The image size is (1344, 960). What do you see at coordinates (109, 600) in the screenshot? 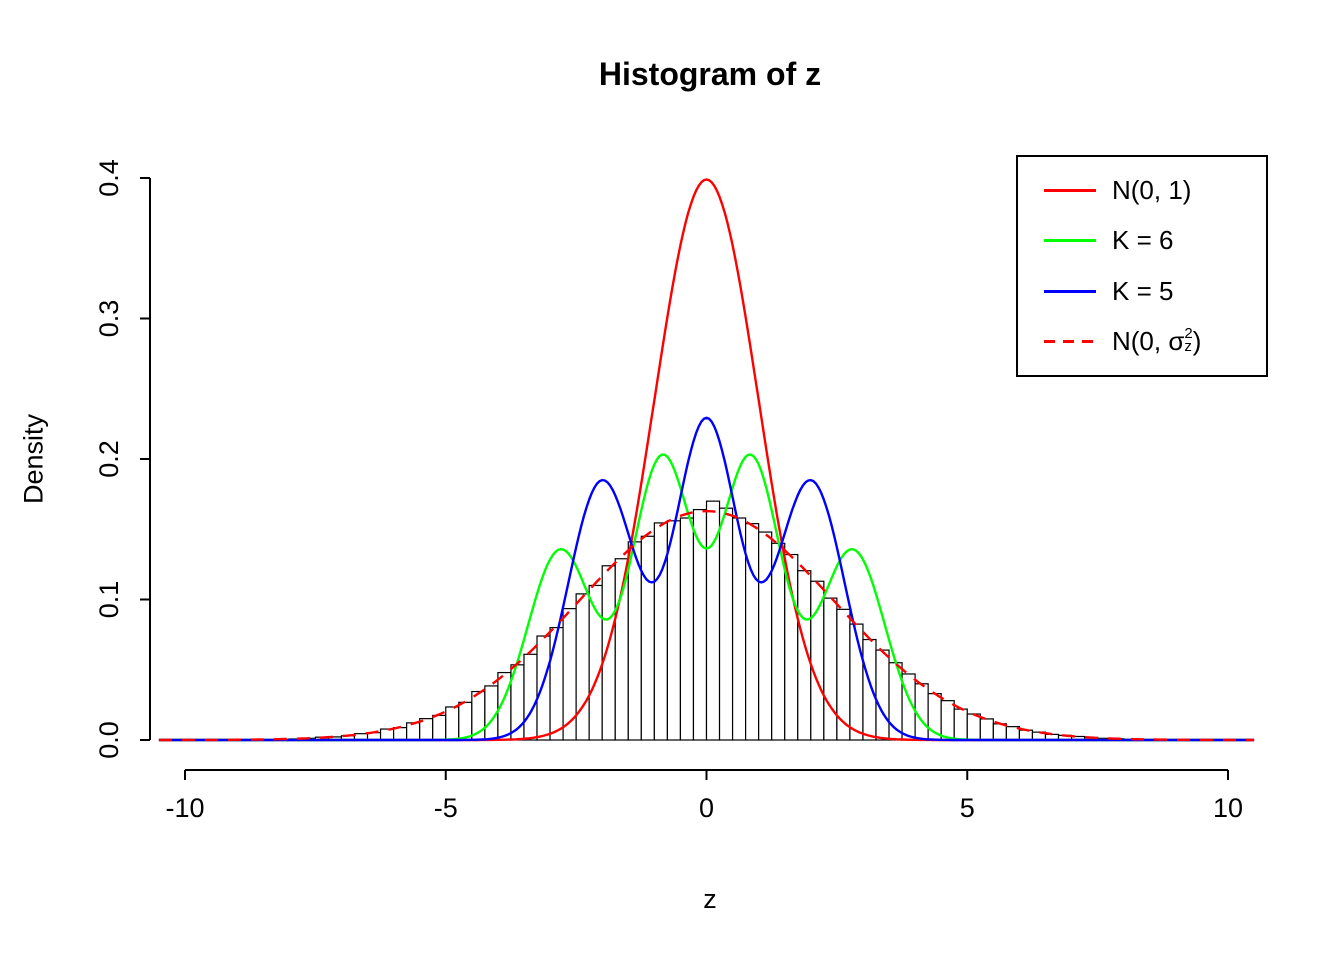
I see `y-tick-label: 0.1` at bounding box center [109, 600].